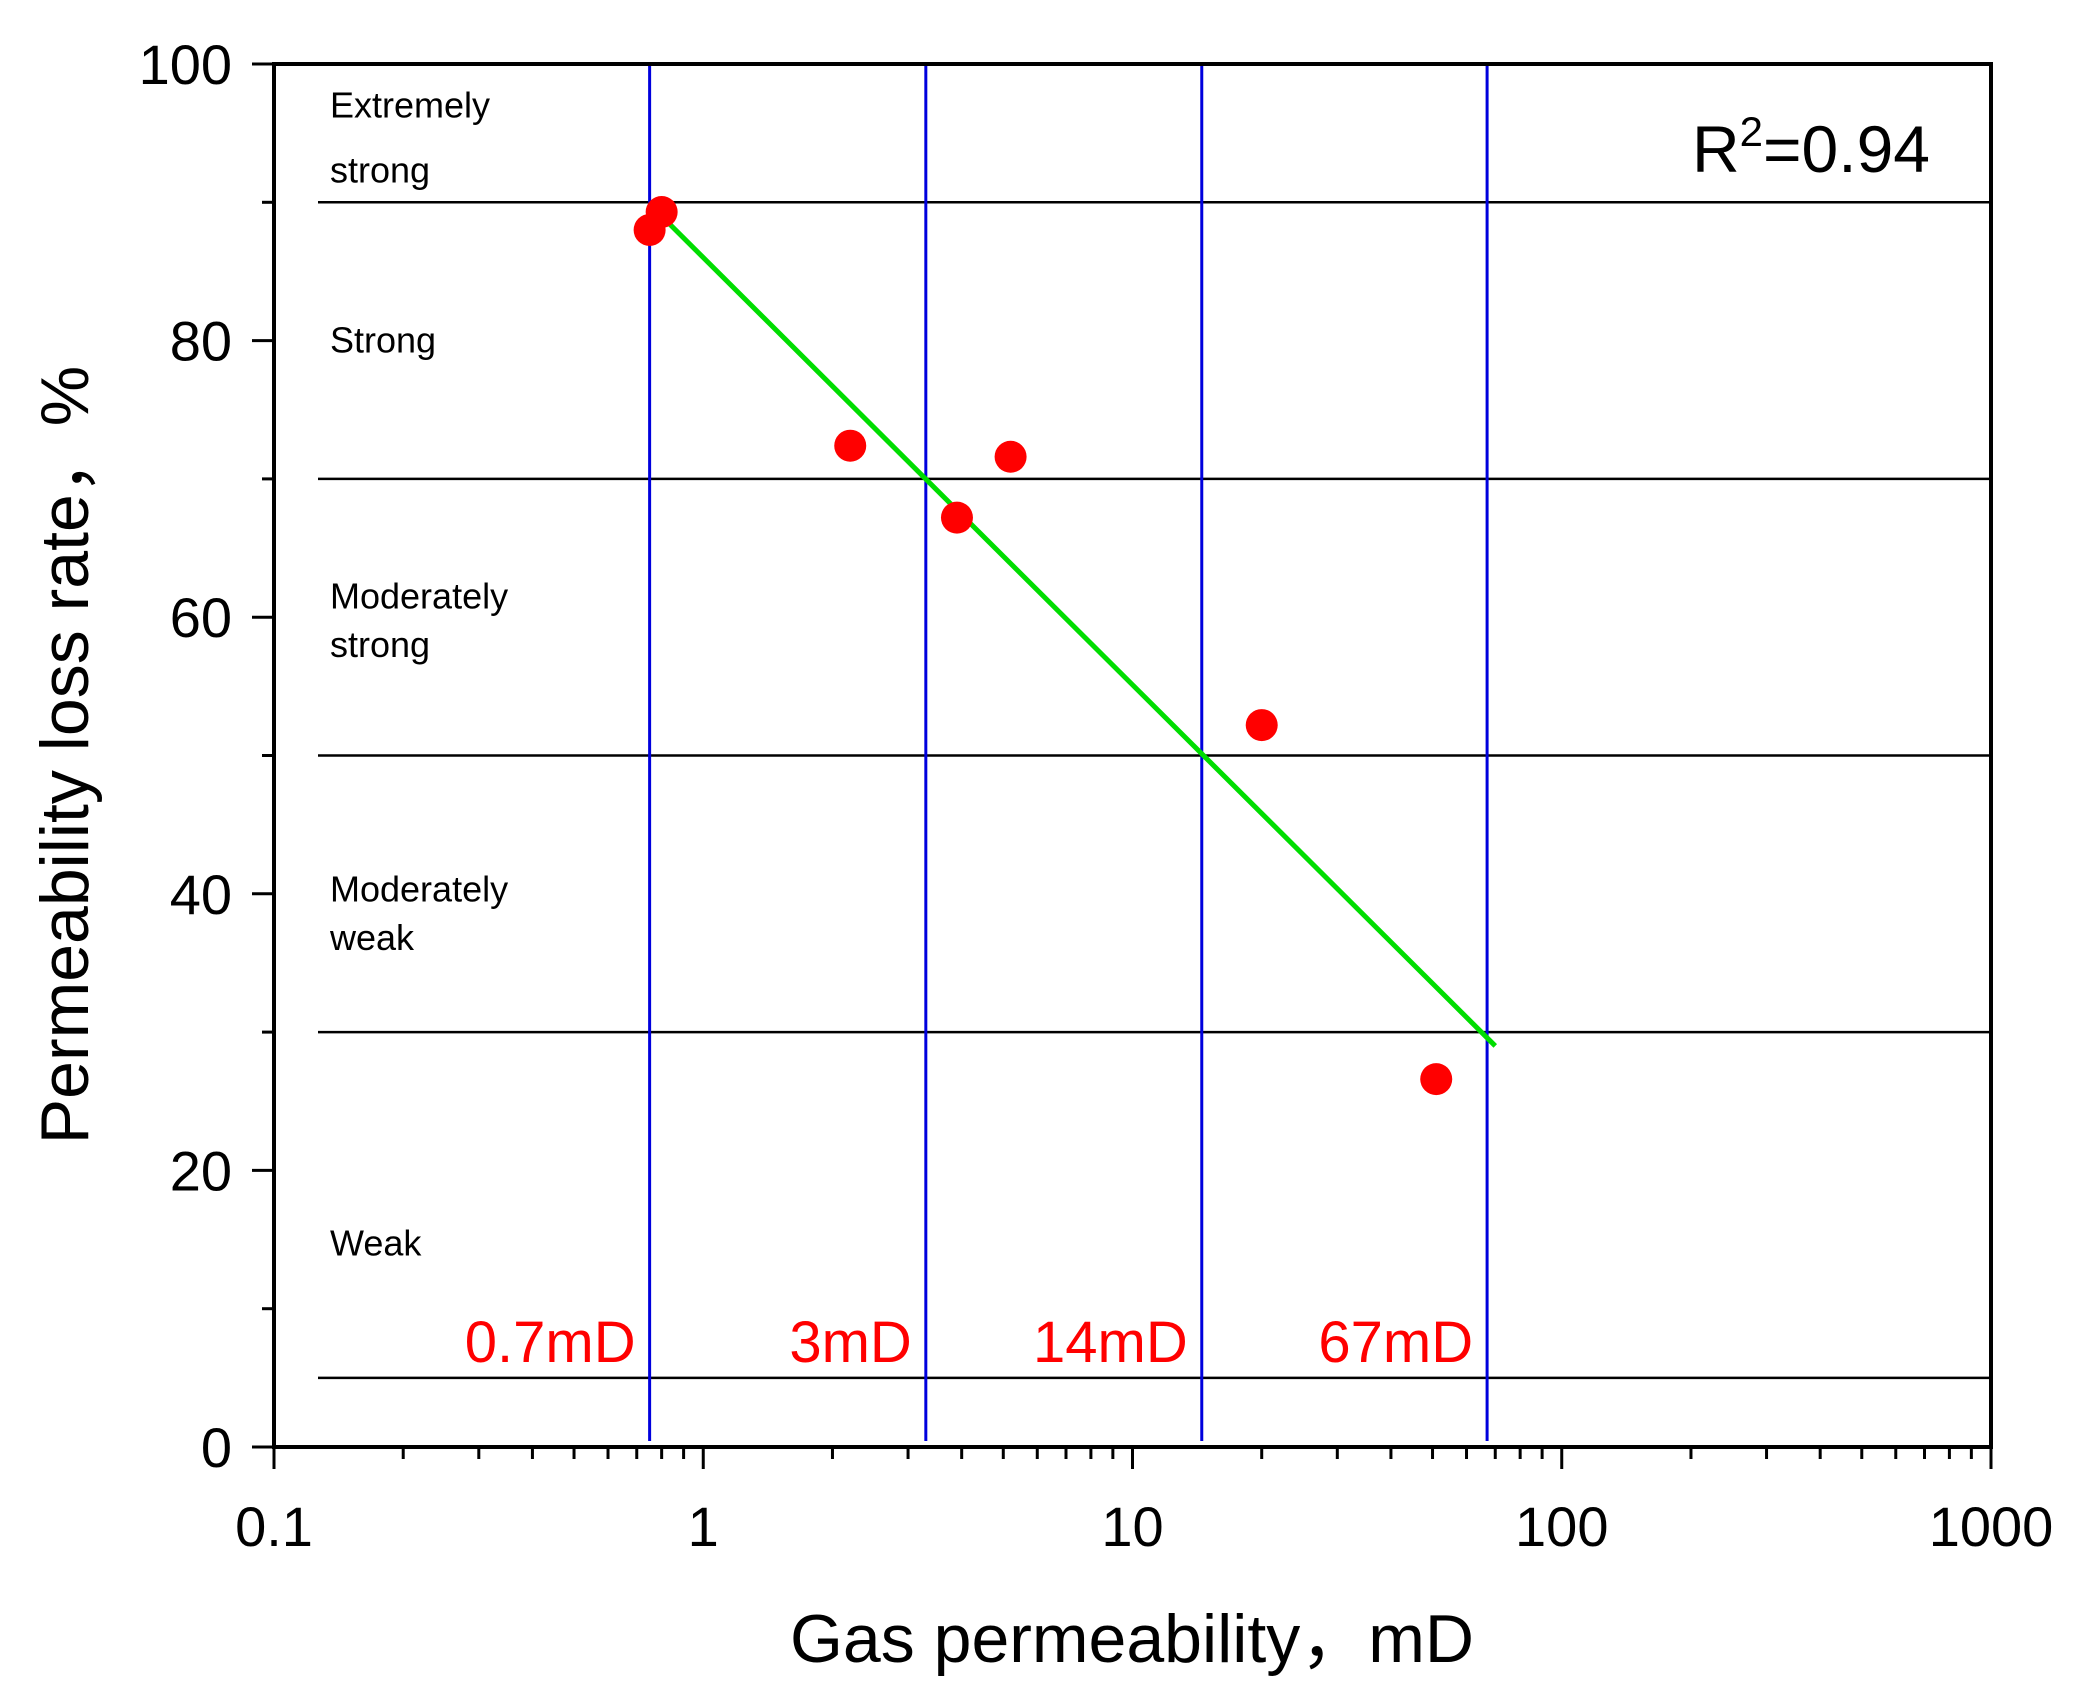 This screenshot has height=1702, width=2088. I want to click on r-squared-label: R2=0.94, so click(1811, 147).